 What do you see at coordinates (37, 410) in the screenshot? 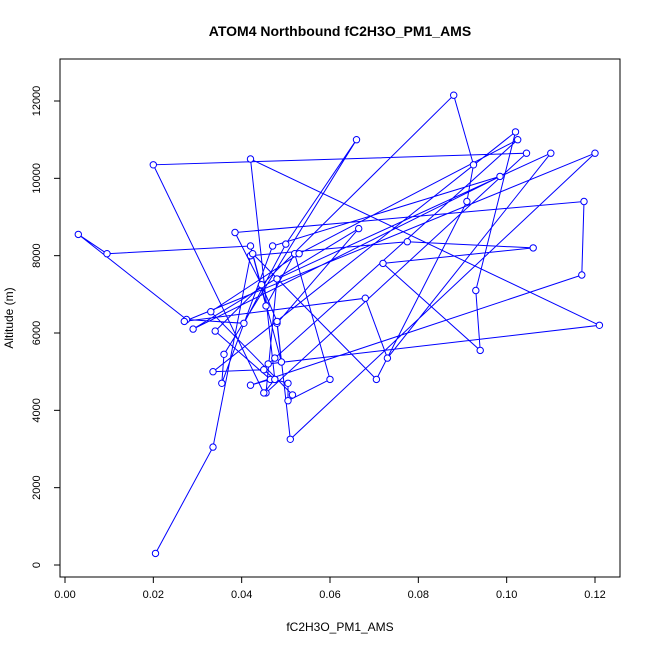
I see `y-tick-label: 4000` at bounding box center [37, 410].